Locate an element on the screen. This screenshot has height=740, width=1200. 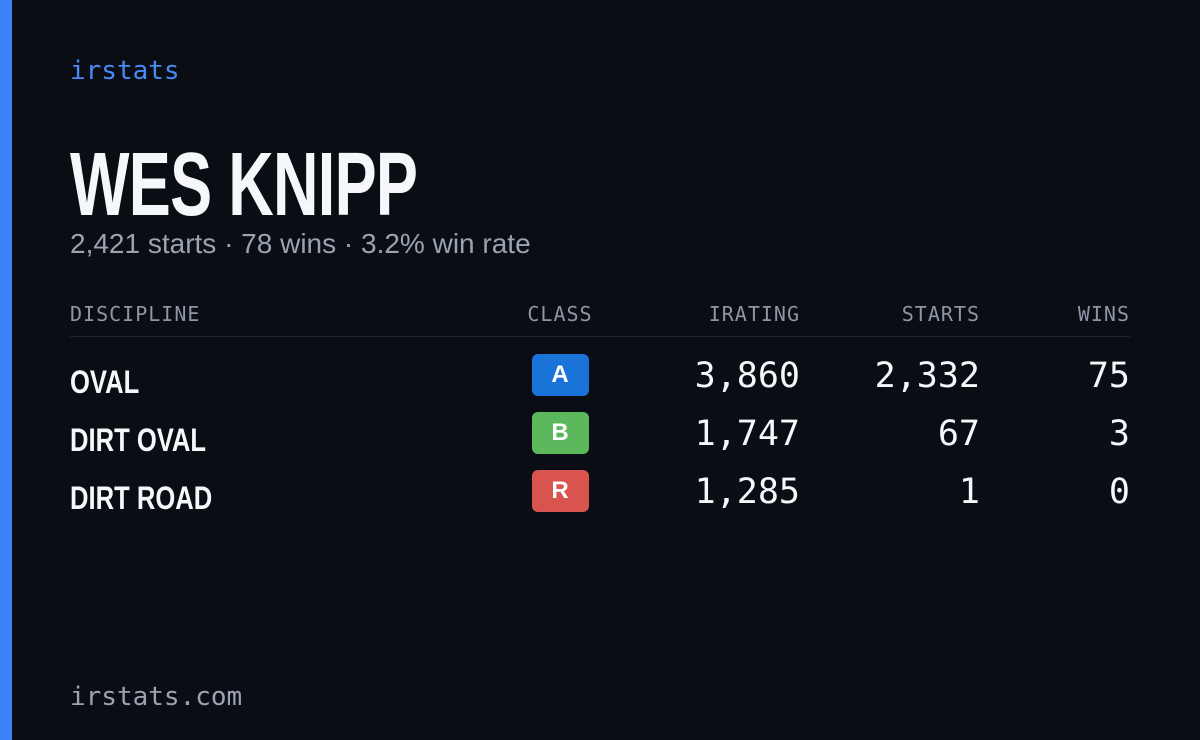
footer: irstats.com is located at coordinates (156, 697).